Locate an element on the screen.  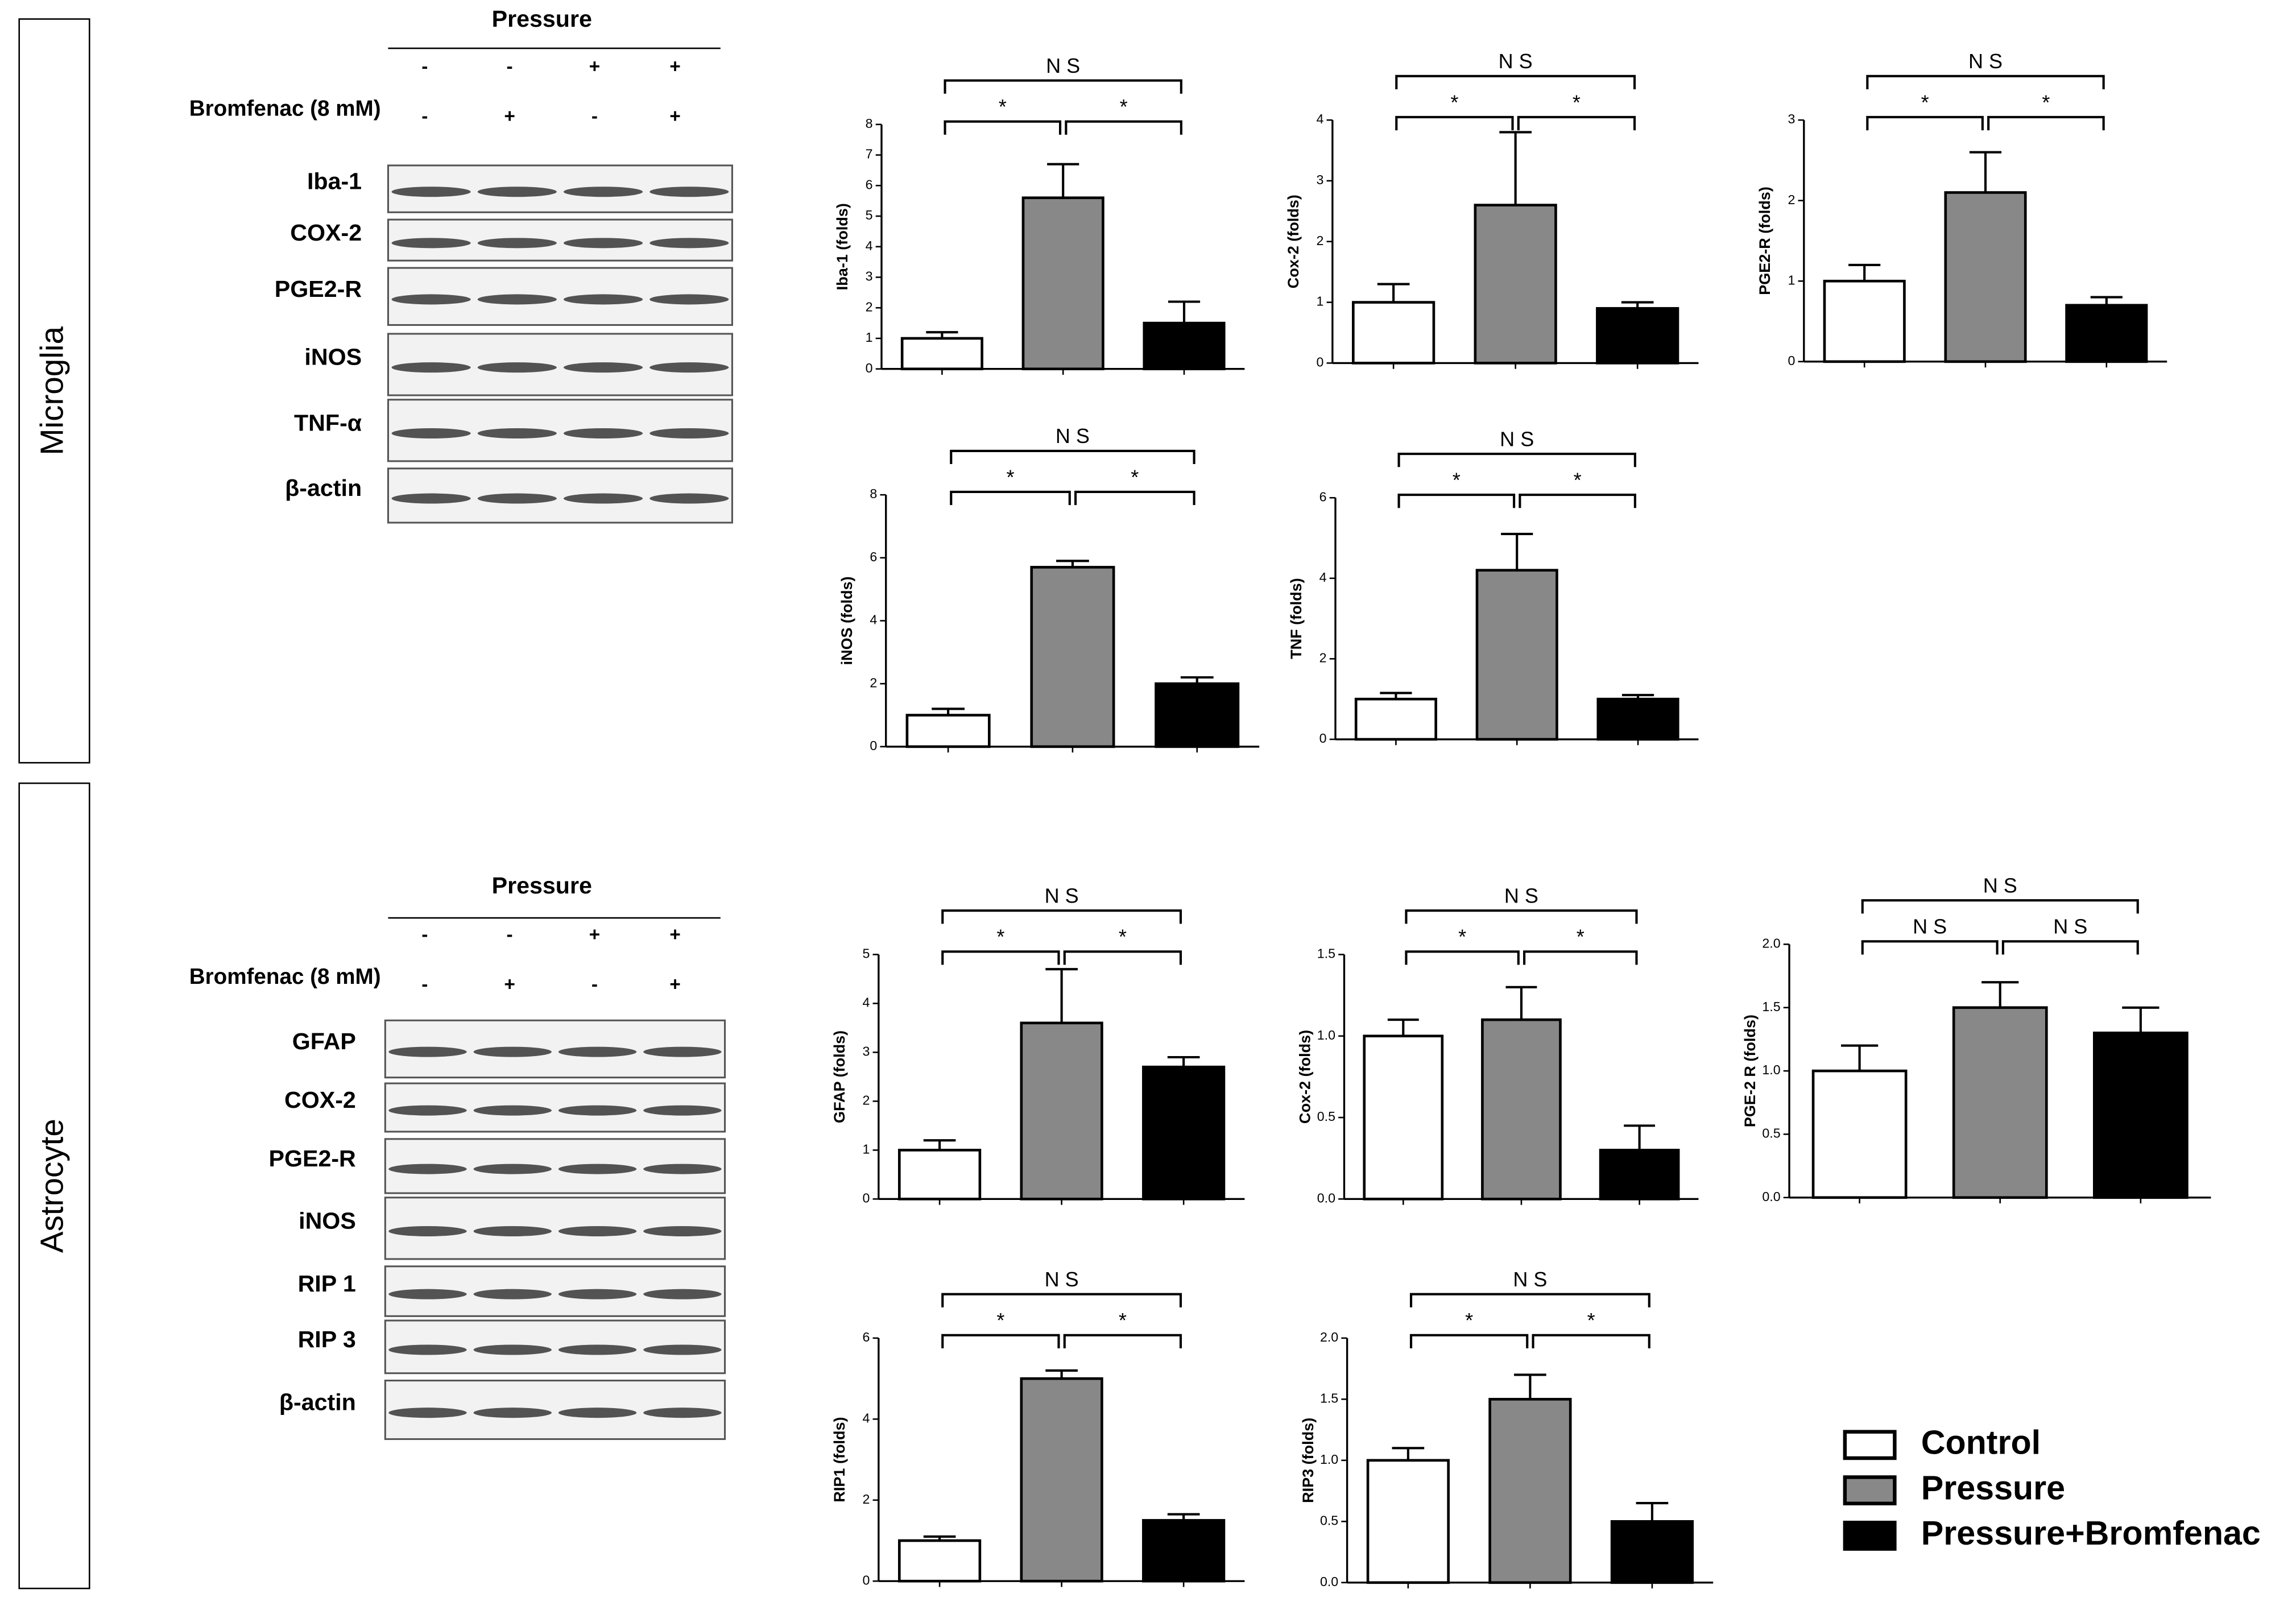
y-tick-label: 0.0 is located at coordinates (1326, 1197).